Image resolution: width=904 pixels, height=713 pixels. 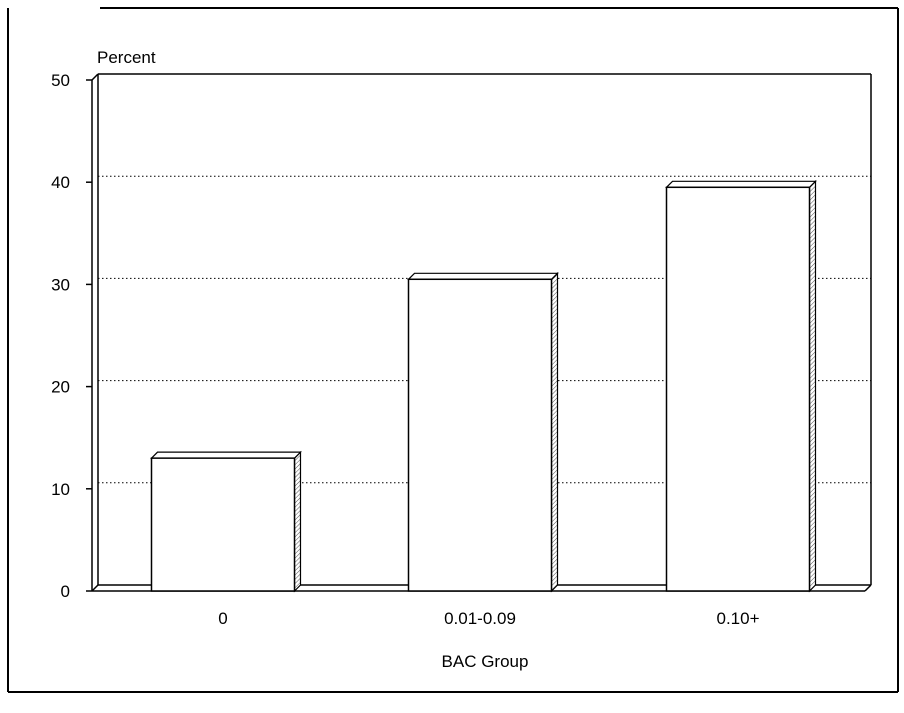 I want to click on y-axis-label: Percent, so click(x=126, y=57).